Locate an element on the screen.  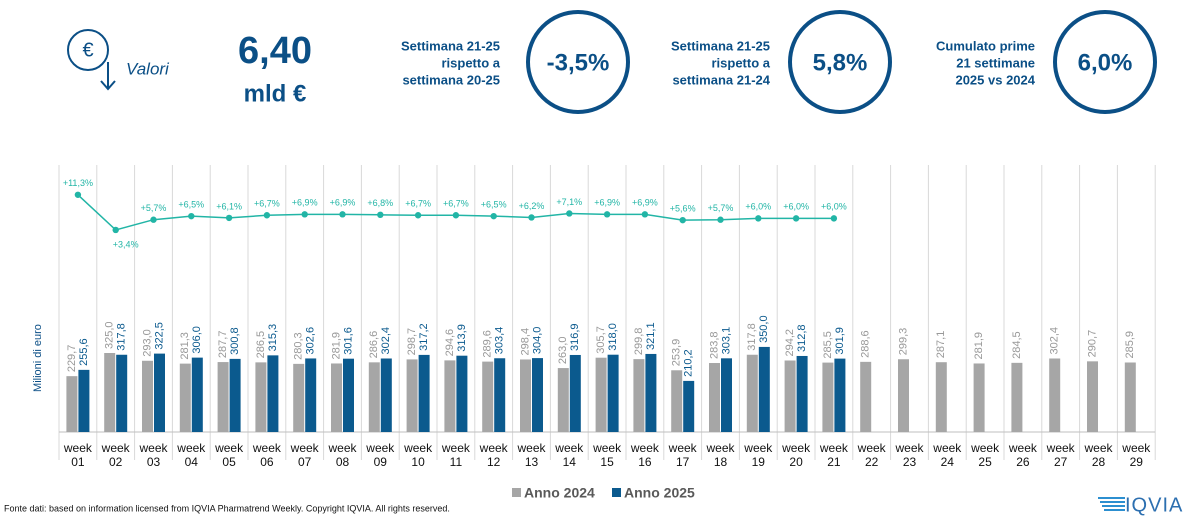
x-tick-label: week 16 is located at coordinates (644, 455).